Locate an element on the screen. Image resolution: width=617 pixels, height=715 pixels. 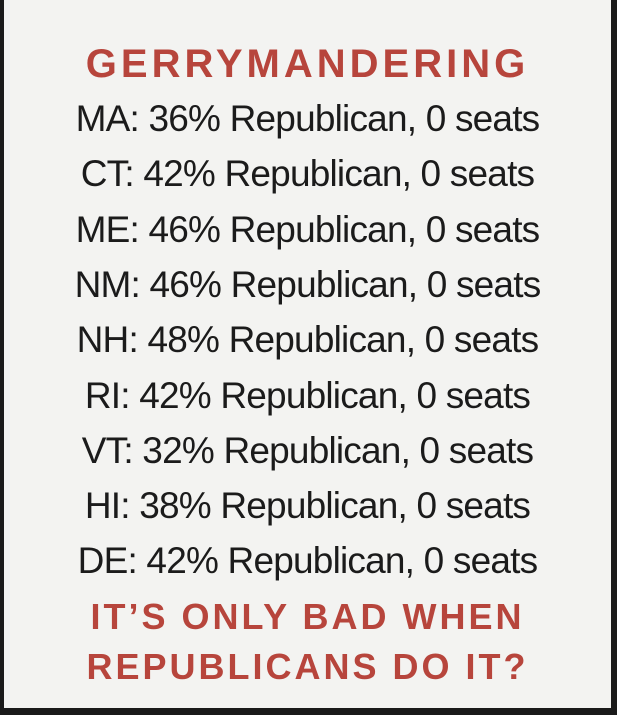
state-line: NH: 48% Republican, 0 seats is located at coordinates (308, 340).